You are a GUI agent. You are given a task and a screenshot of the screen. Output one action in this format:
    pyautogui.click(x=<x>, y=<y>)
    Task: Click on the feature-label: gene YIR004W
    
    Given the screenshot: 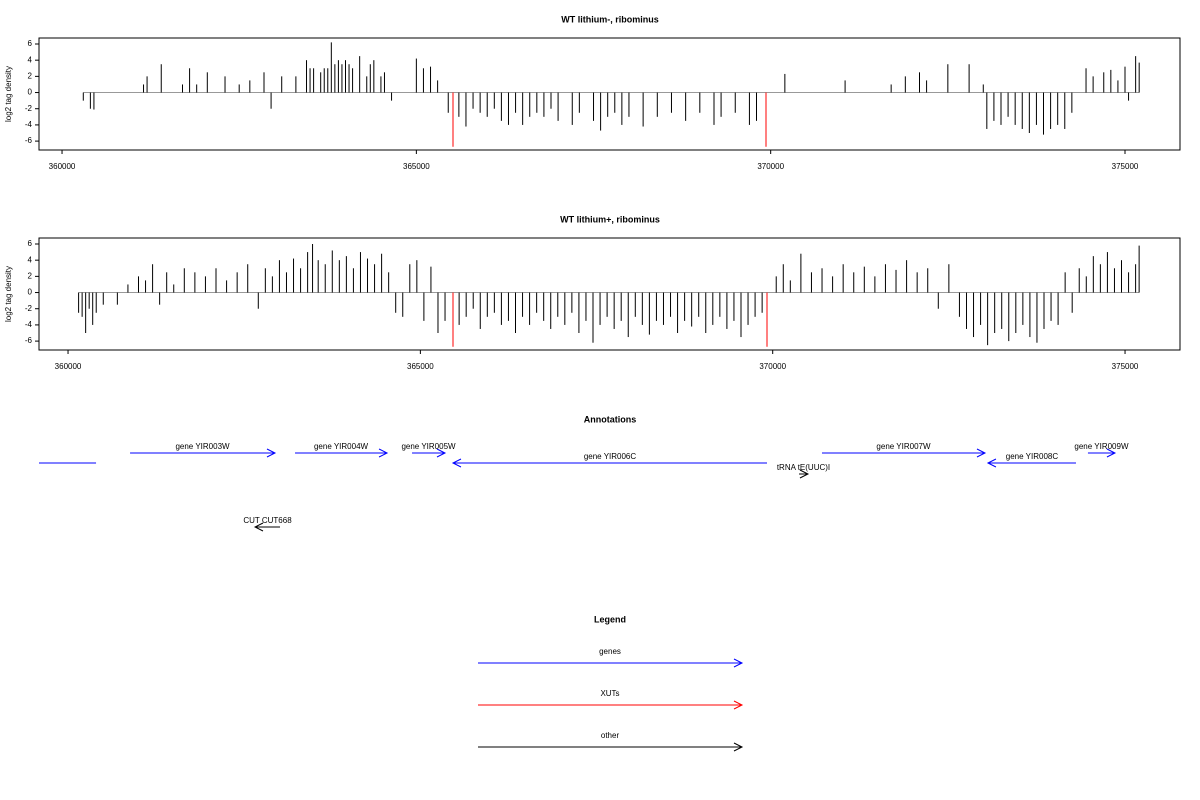 What is the action you would take?
    pyautogui.click(x=341, y=446)
    